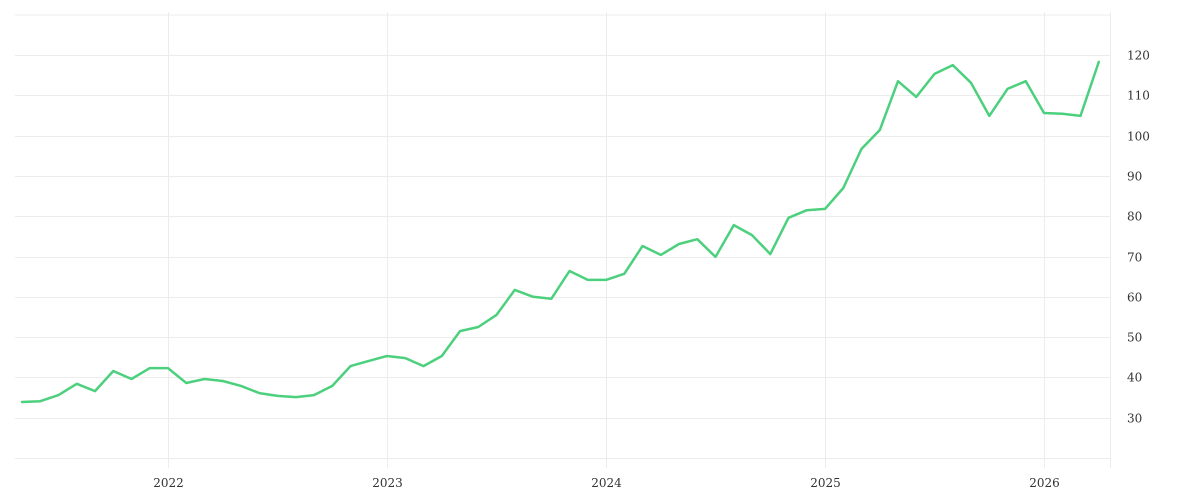  Describe the element at coordinates (1138, 237) in the screenshot. I see `y-axis-labels: 30 40 50 60 70 80 90 100 110 120` at that location.